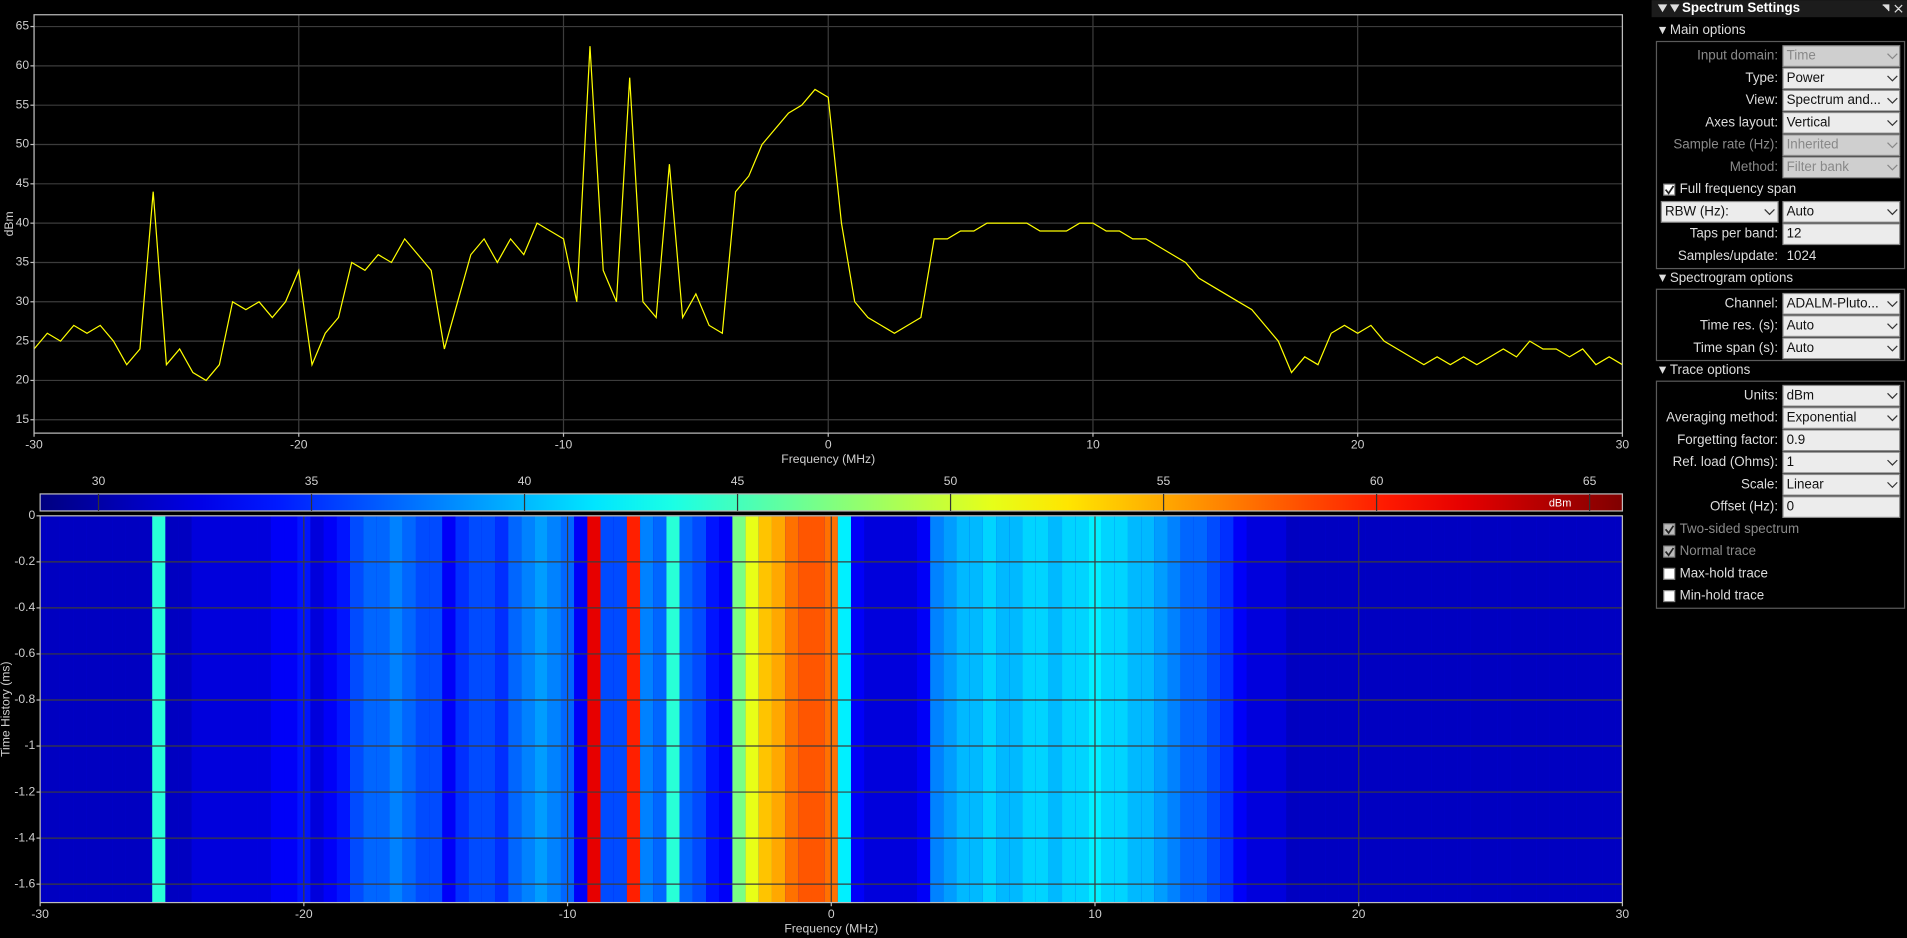 The height and width of the screenshot is (938, 1907). What do you see at coordinates (1761, 394) in the screenshot?
I see `field-label: Units:` at bounding box center [1761, 394].